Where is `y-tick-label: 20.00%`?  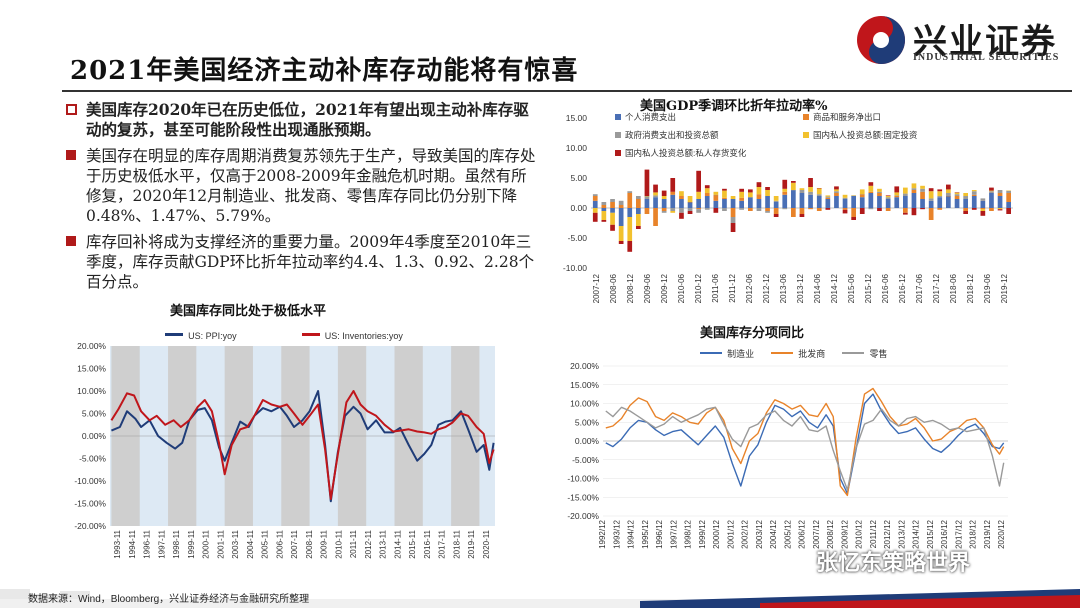
y-tick-label: 20.00% is located at coordinates (584, 366).